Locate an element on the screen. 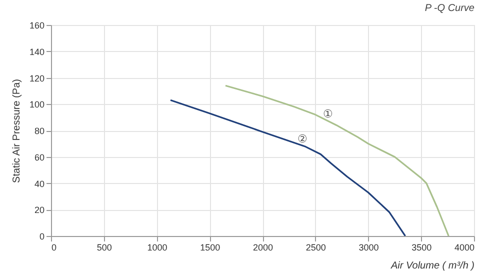 The width and height of the screenshot is (500, 278). x-tick-label: 3000 is located at coordinates (368, 247).